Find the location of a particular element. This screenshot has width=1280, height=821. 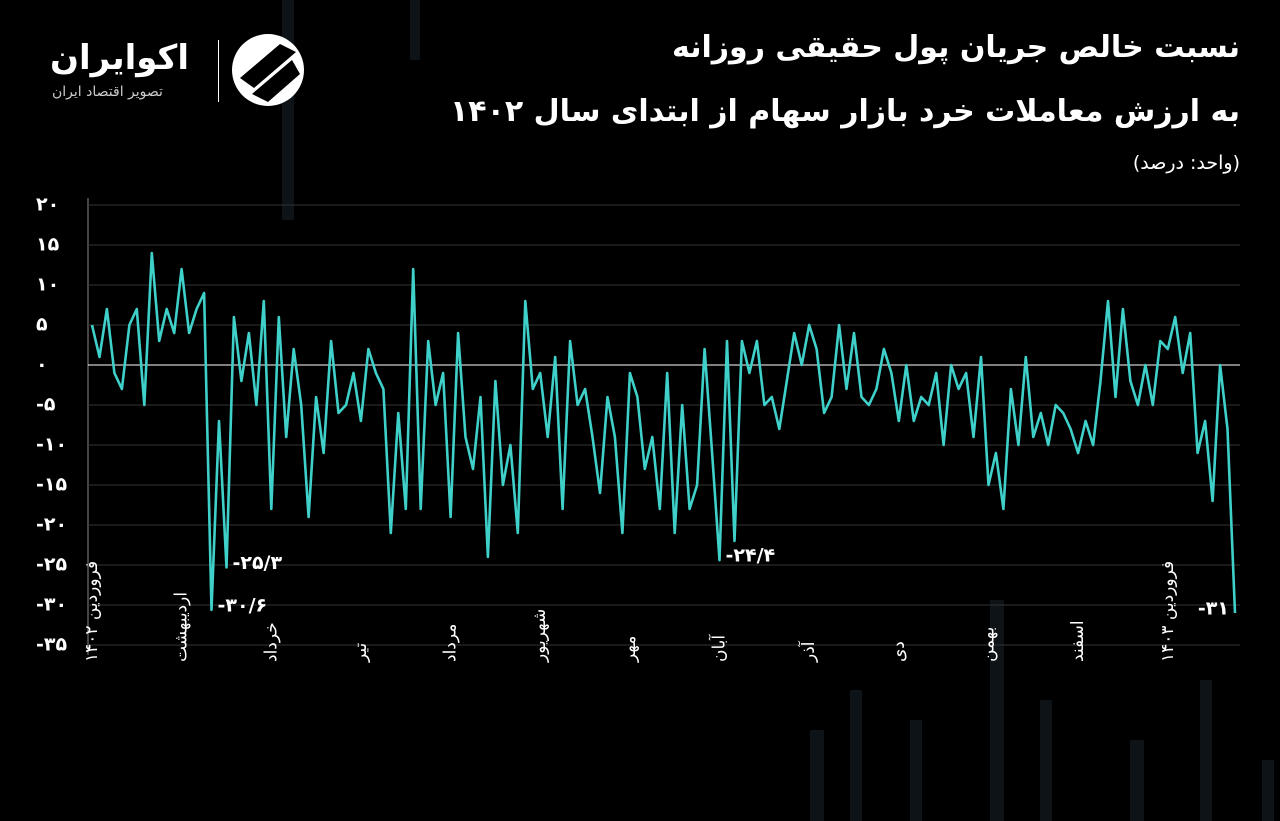

x-tick-label: فروردین ۱۴۰۲ is located at coordinates (92, 611).